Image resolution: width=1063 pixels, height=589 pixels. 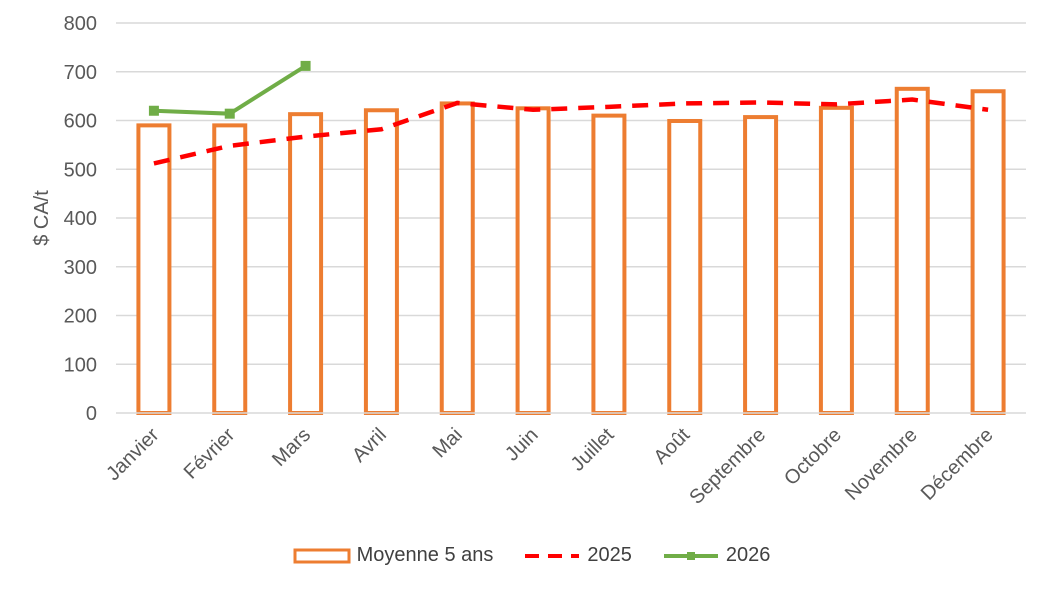 I want to click on y-axis-ticks: 0 100 200 300 400 500 600 700 800, so click(x=80, y=219).